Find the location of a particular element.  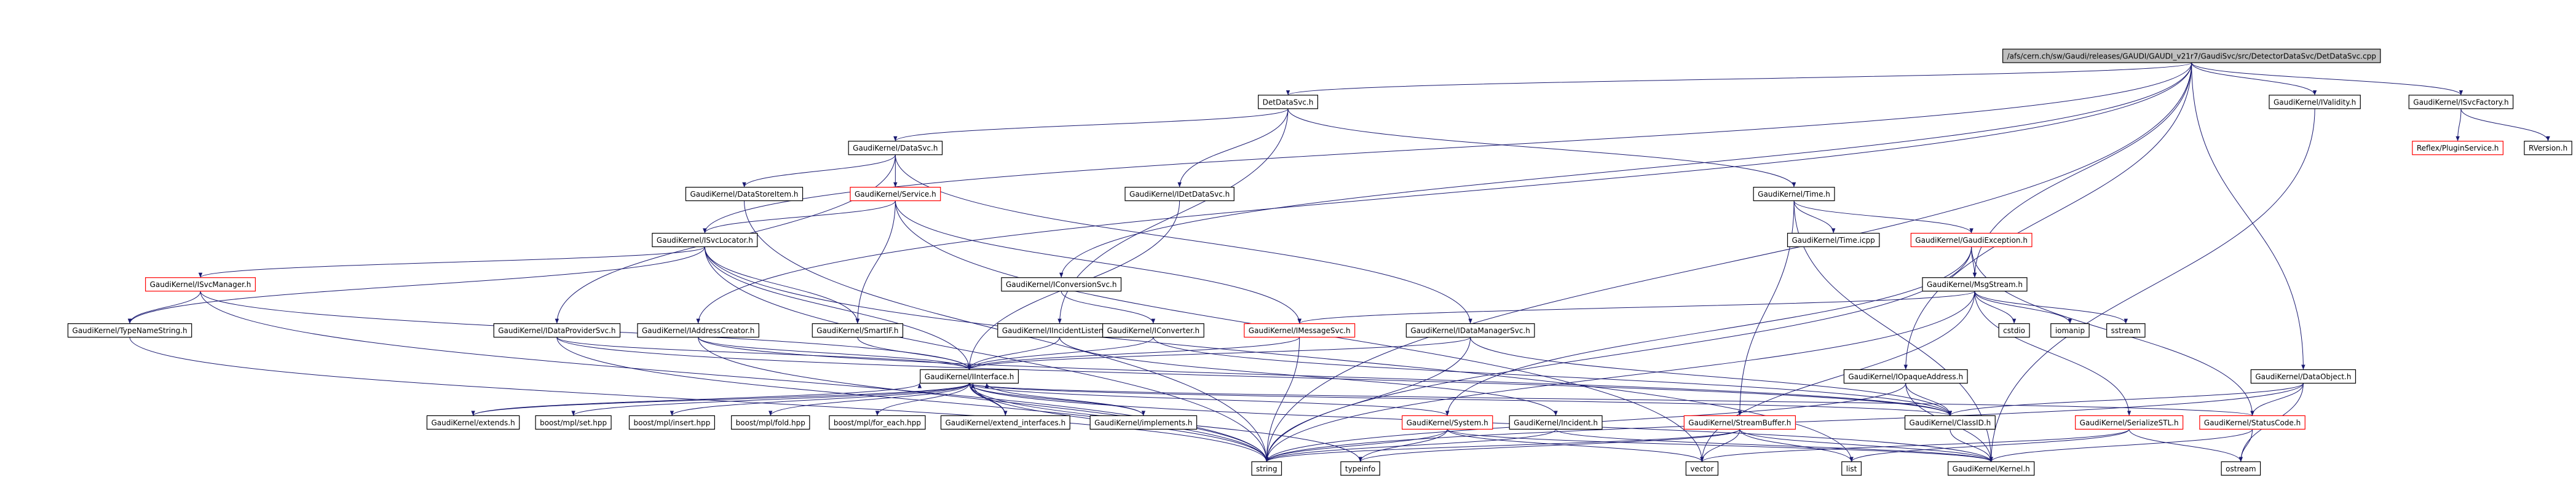

graph-node: Reflex/PluginService.h is located at coordinates (2457, 148).